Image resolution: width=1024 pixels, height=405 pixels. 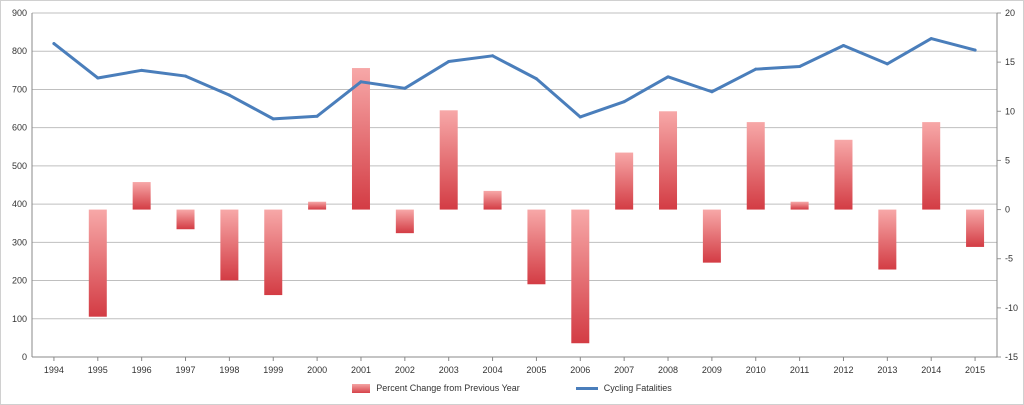 What do you see at coordinates (580, 370) in the screenshot?
I see `x-tick-label: 2006` at bounding box center [580, 370].